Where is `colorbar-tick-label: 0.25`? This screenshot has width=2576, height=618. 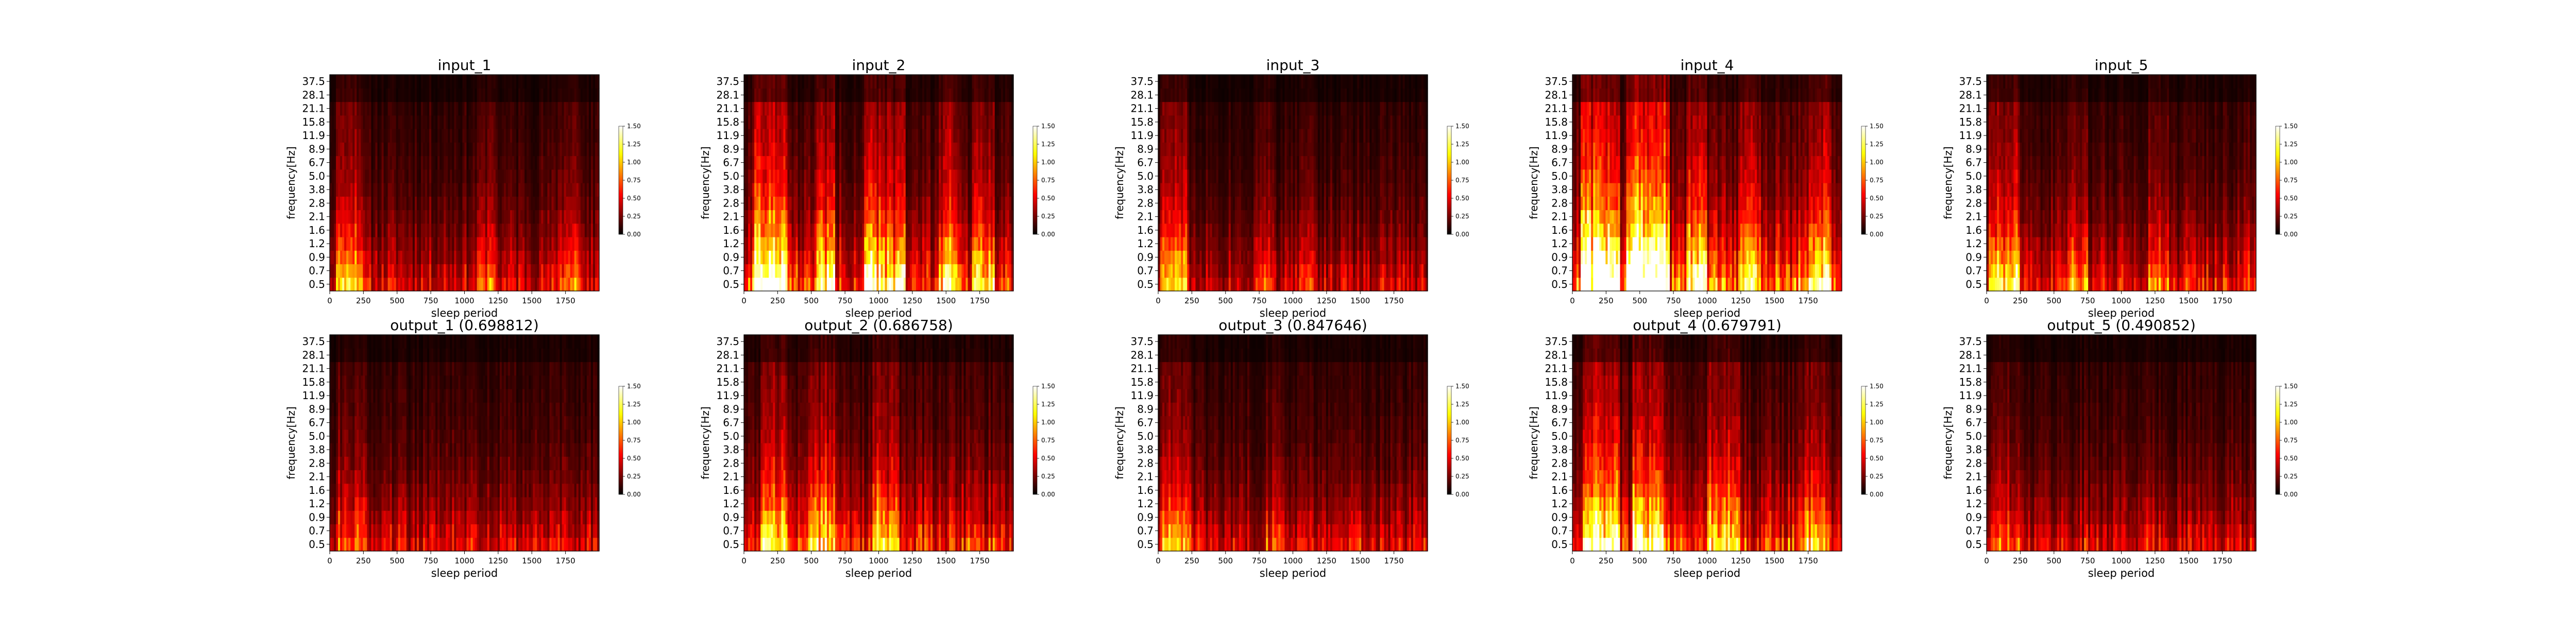 colorbar-tick-label: 0.25 is located at coordinates (1048, 216).